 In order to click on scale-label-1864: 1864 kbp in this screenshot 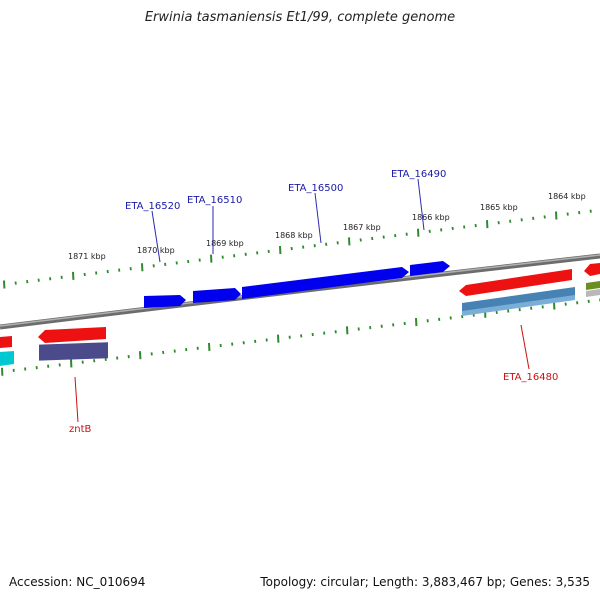, I will do `click(567, 196)`.